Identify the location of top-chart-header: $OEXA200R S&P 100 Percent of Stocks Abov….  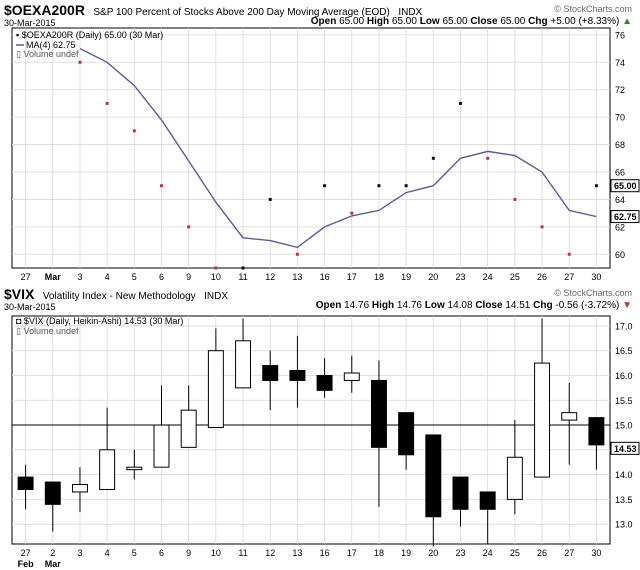
(213, 11).